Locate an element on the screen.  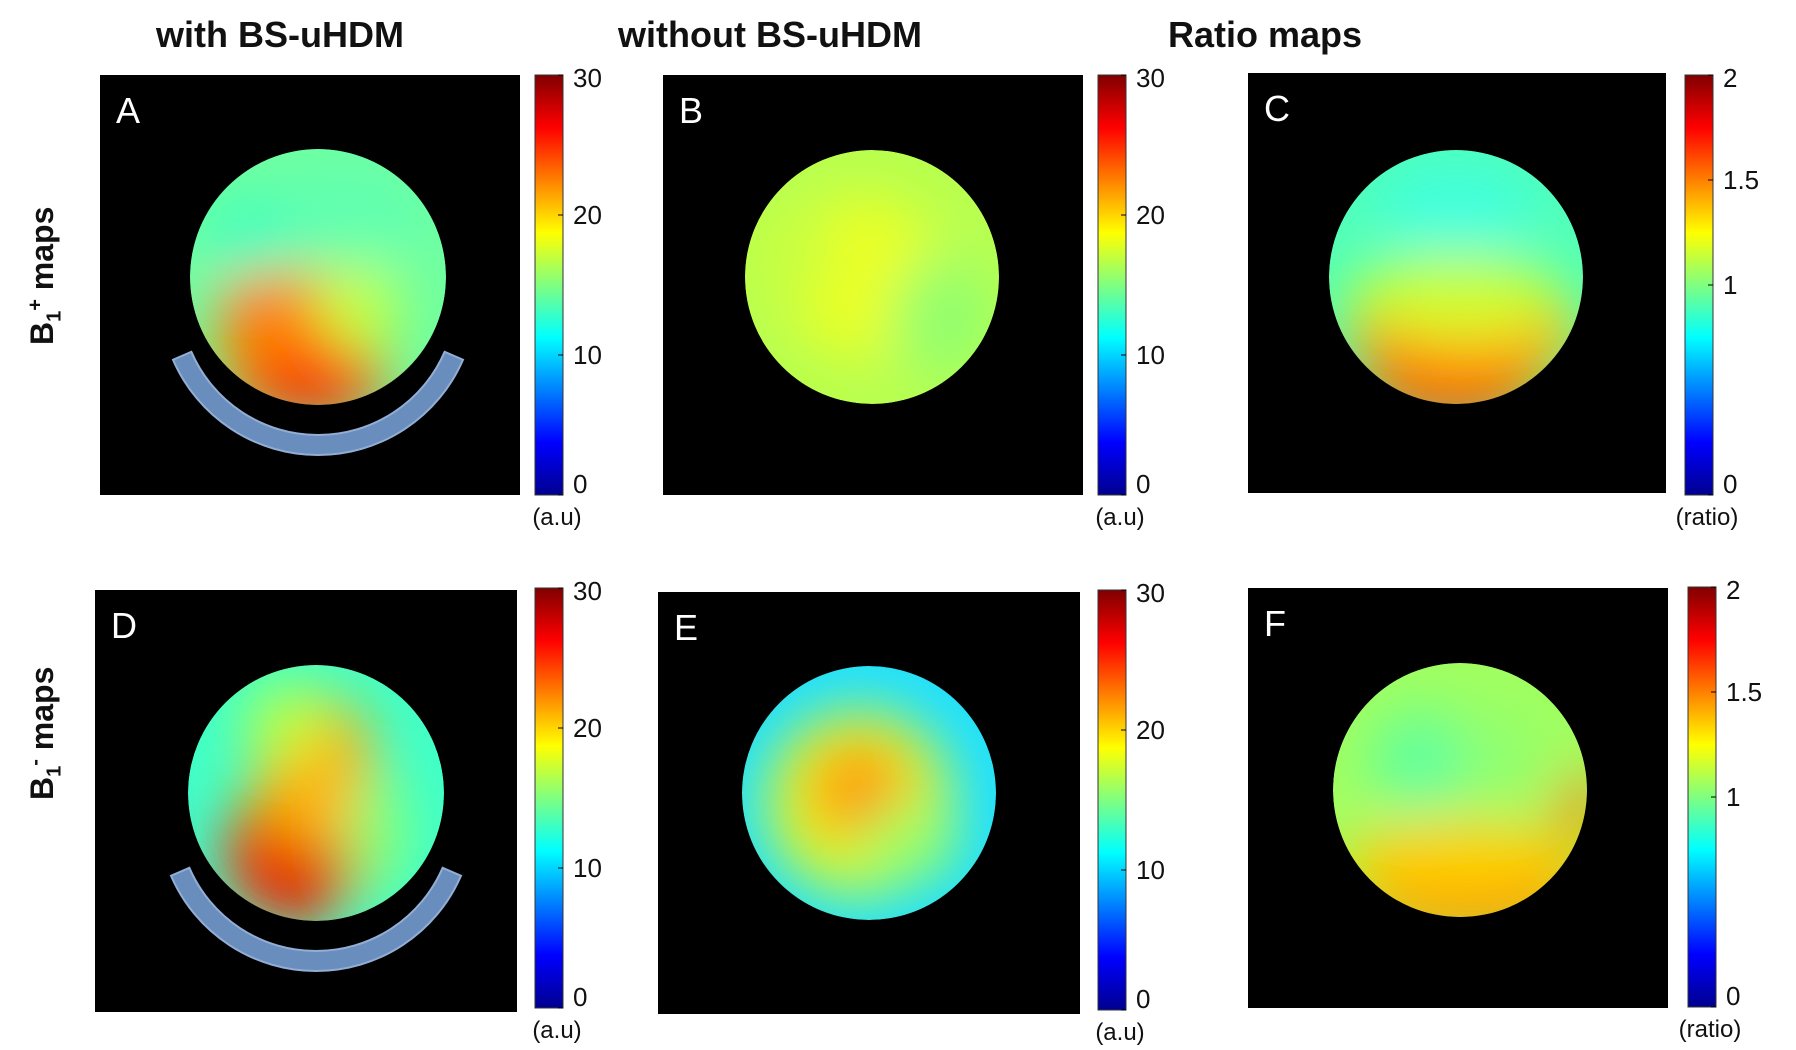
panel-f: F 2 1.5 1 0 (ratio) is located at coordinates (1505, 809).